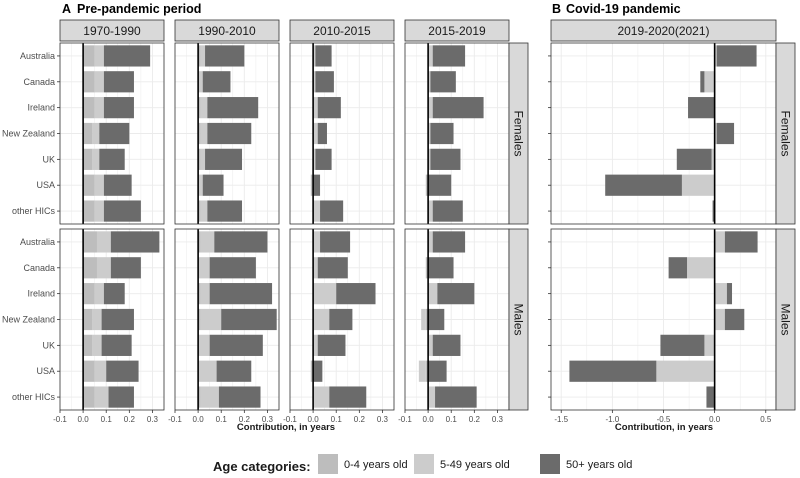 Image resolution: width=800 pixels, height=478 pixels. I want to click on category-label-ireland: Ireland, so click(41, 294).